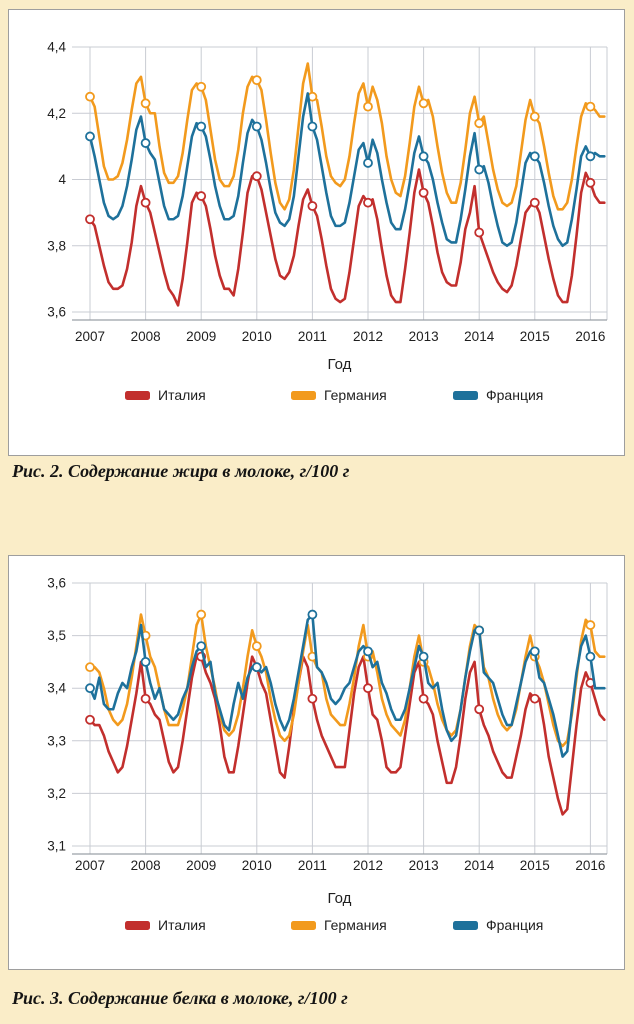 This screenshot has height=1024, width=634. What do you see at coordinates (90, 336) in the screenshot?
I see `x-tick-label: 2007` at bounding box center [90, 336].